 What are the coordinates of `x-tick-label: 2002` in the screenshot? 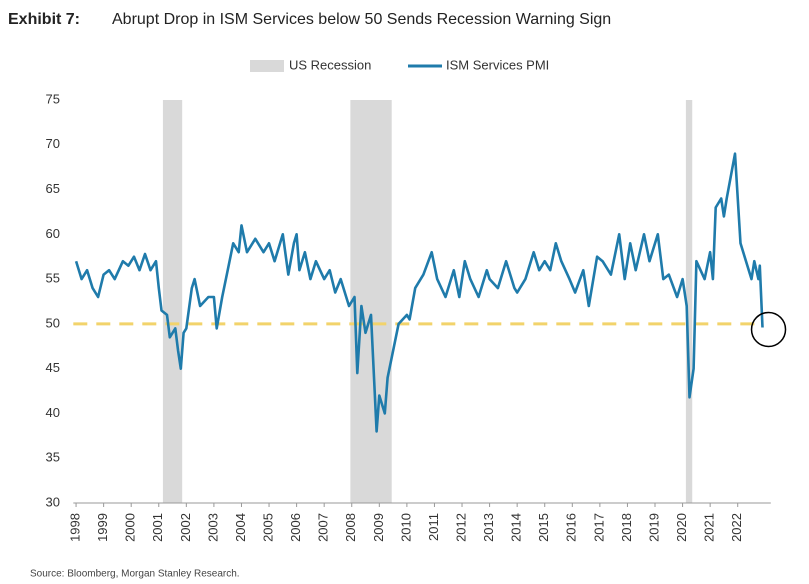 It's located at (185, 527).